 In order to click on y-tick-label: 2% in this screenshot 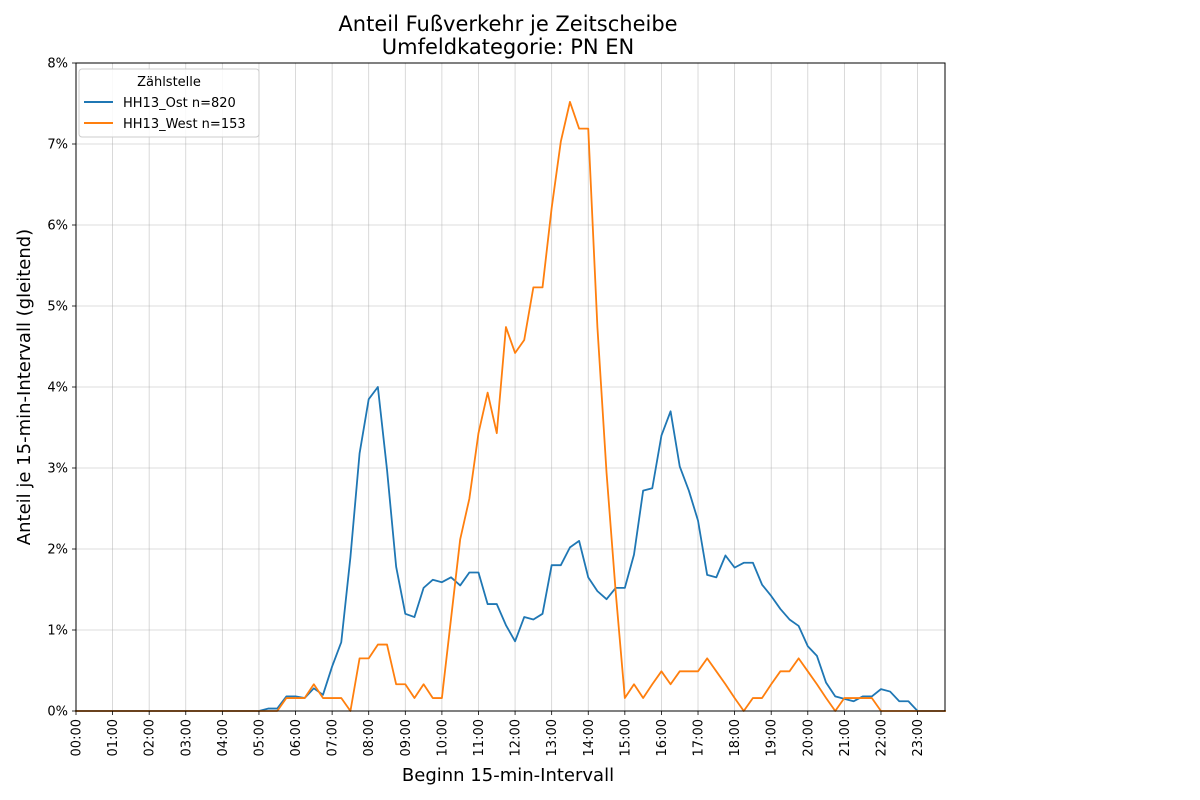, I will do `click(57, 550)`.